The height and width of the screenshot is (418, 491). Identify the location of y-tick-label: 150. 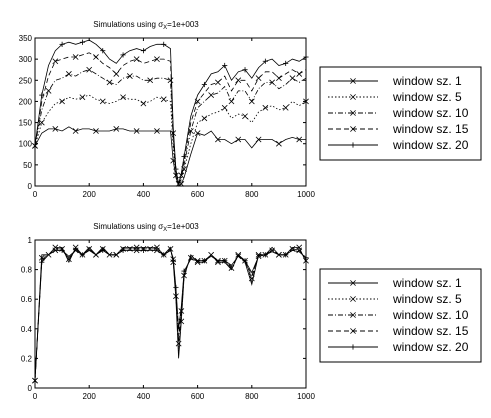
(26, 123).